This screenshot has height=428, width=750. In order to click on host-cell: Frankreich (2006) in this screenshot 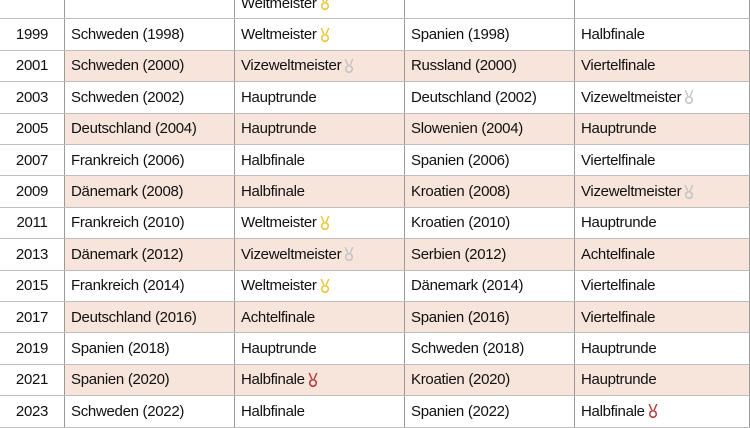, I will do `click(149, 160)`.